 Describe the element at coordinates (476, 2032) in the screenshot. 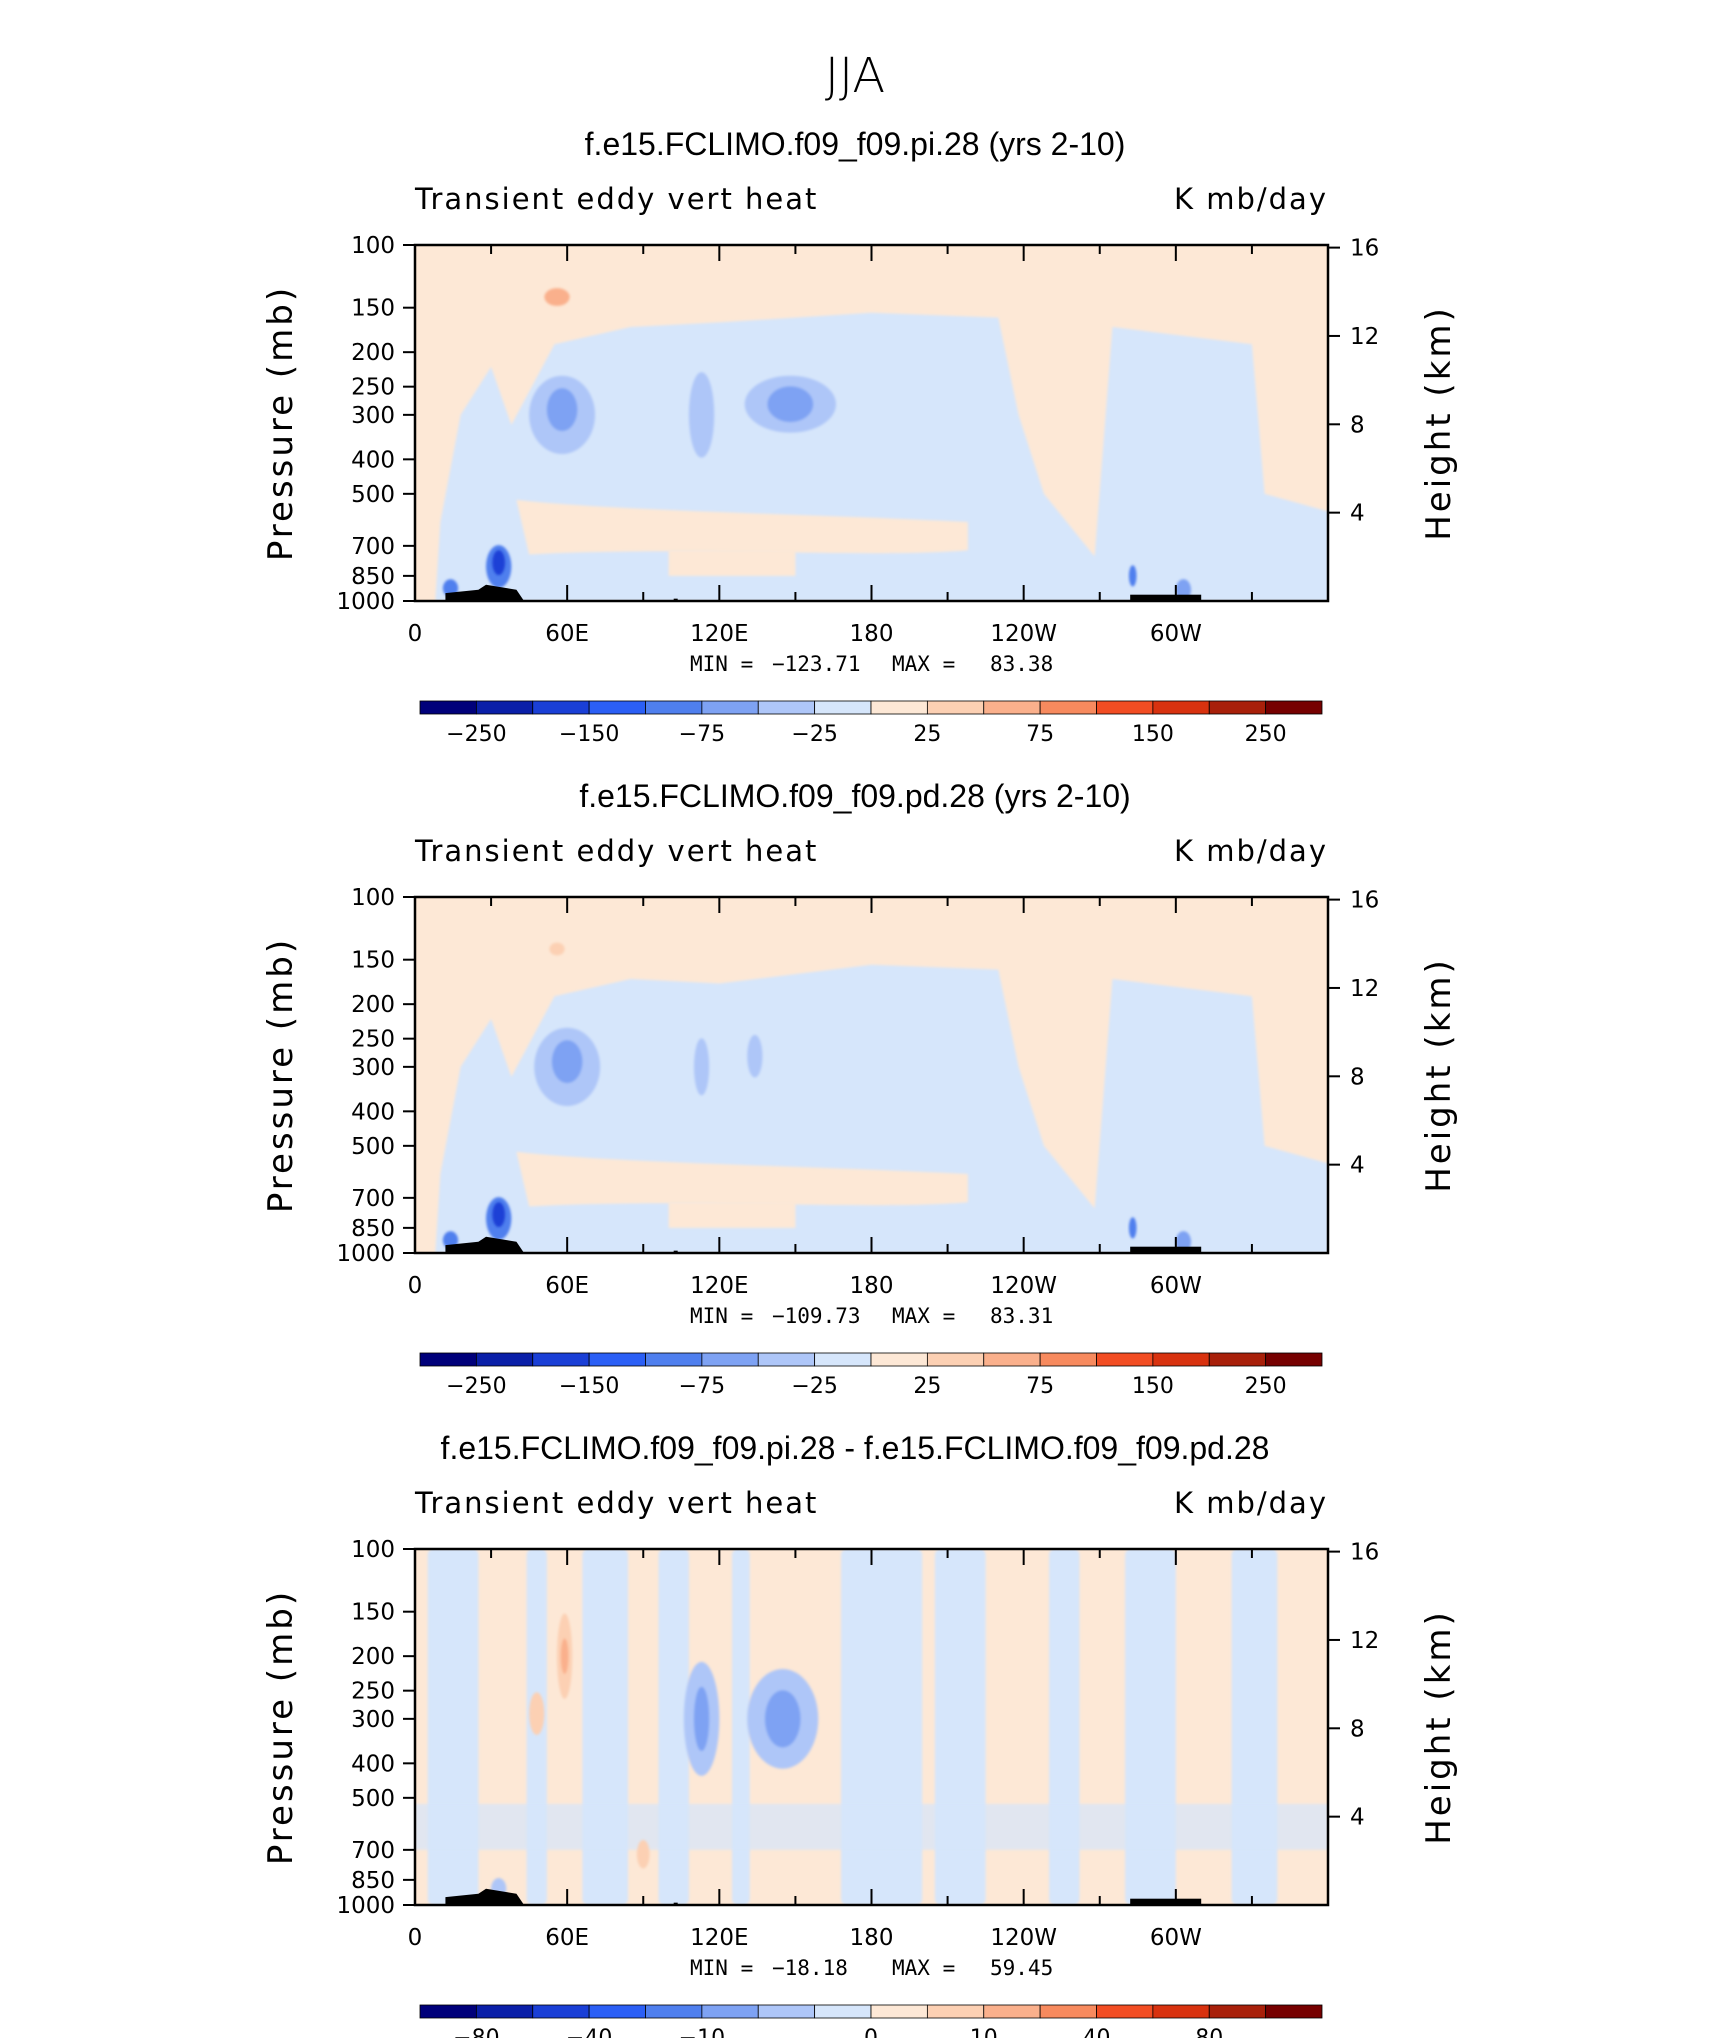

I see `colorbar-label: −80` at that location.